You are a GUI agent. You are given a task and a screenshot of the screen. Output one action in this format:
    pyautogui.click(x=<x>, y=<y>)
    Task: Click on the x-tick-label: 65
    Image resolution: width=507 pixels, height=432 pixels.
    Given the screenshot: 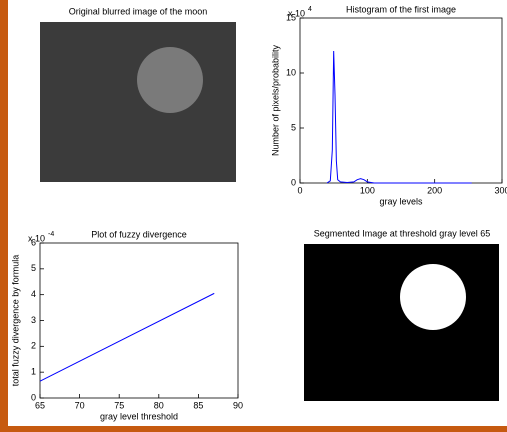 What is the action you would take?
    pyautogui.click(x=40, y=405)
    